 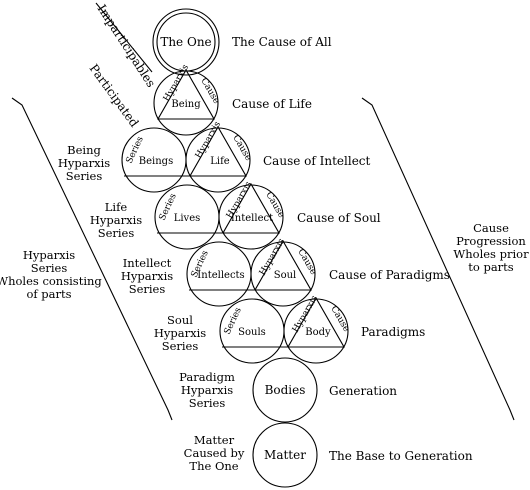 What do you see at coordinates (209, 91) in the screenshot?
I see `being-cause: Cause` at bounding box center [209, 91].